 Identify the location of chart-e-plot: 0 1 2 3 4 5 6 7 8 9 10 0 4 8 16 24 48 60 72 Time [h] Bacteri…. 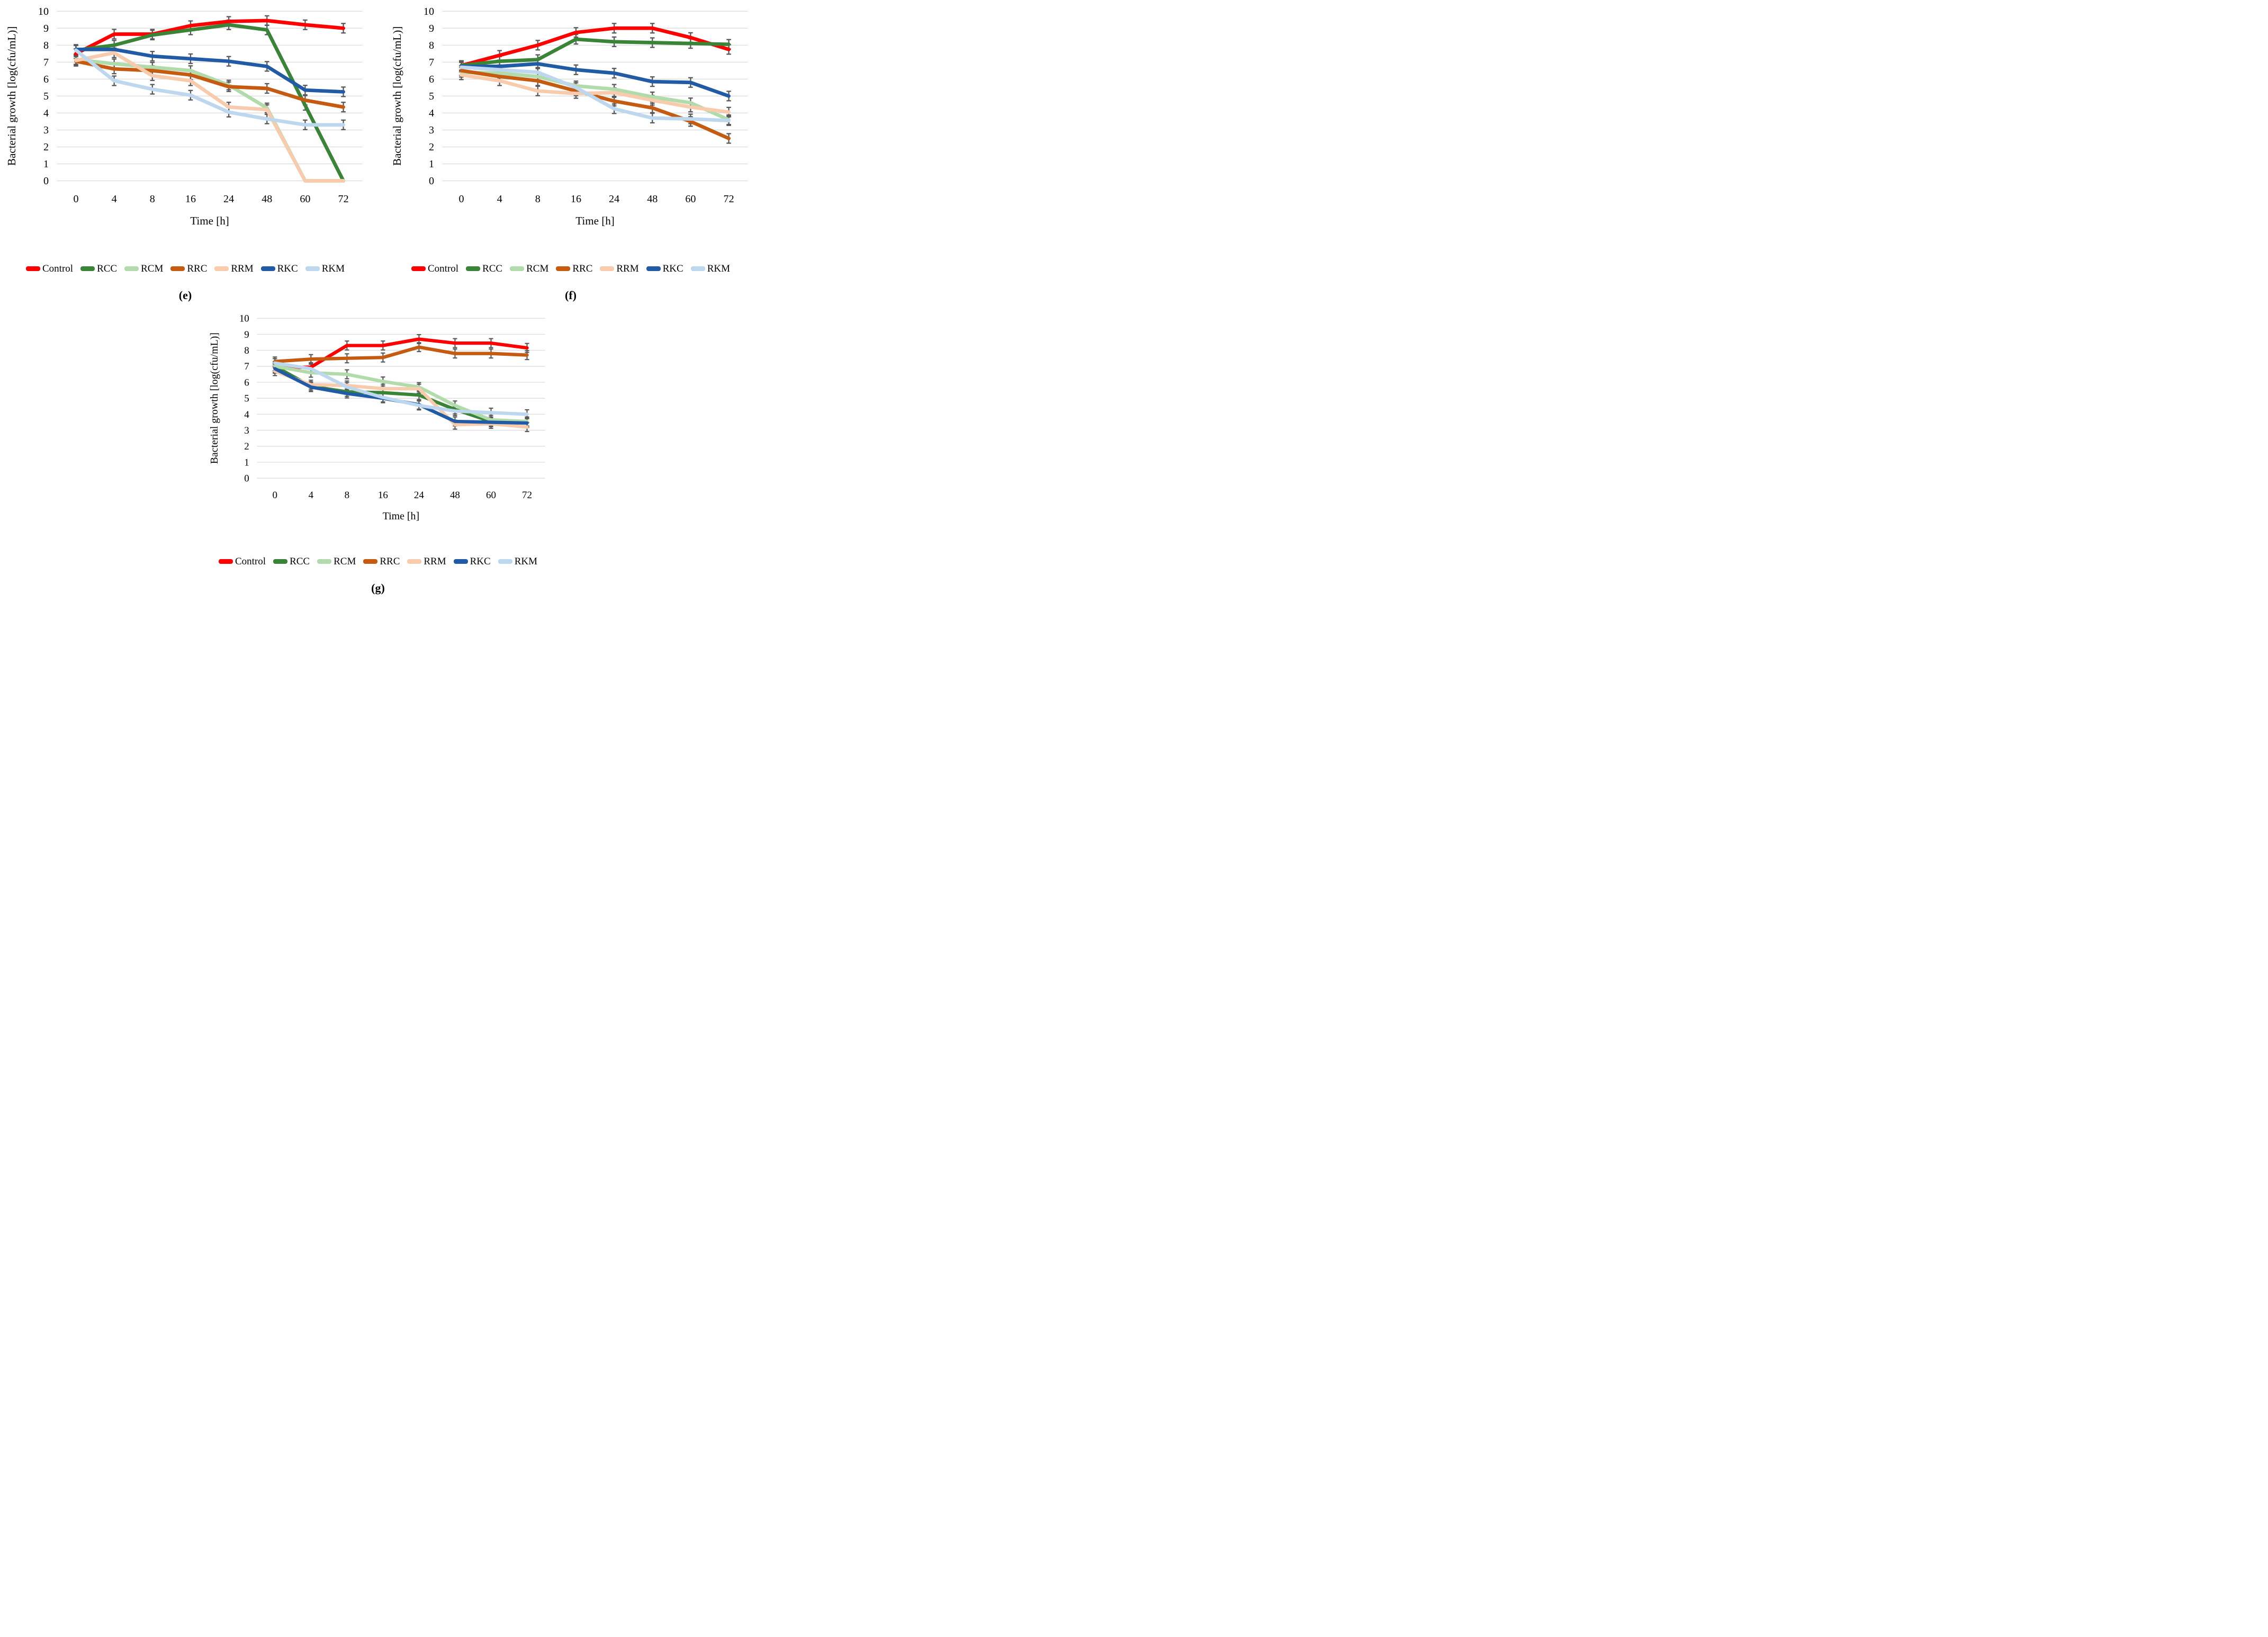
(185, 132).